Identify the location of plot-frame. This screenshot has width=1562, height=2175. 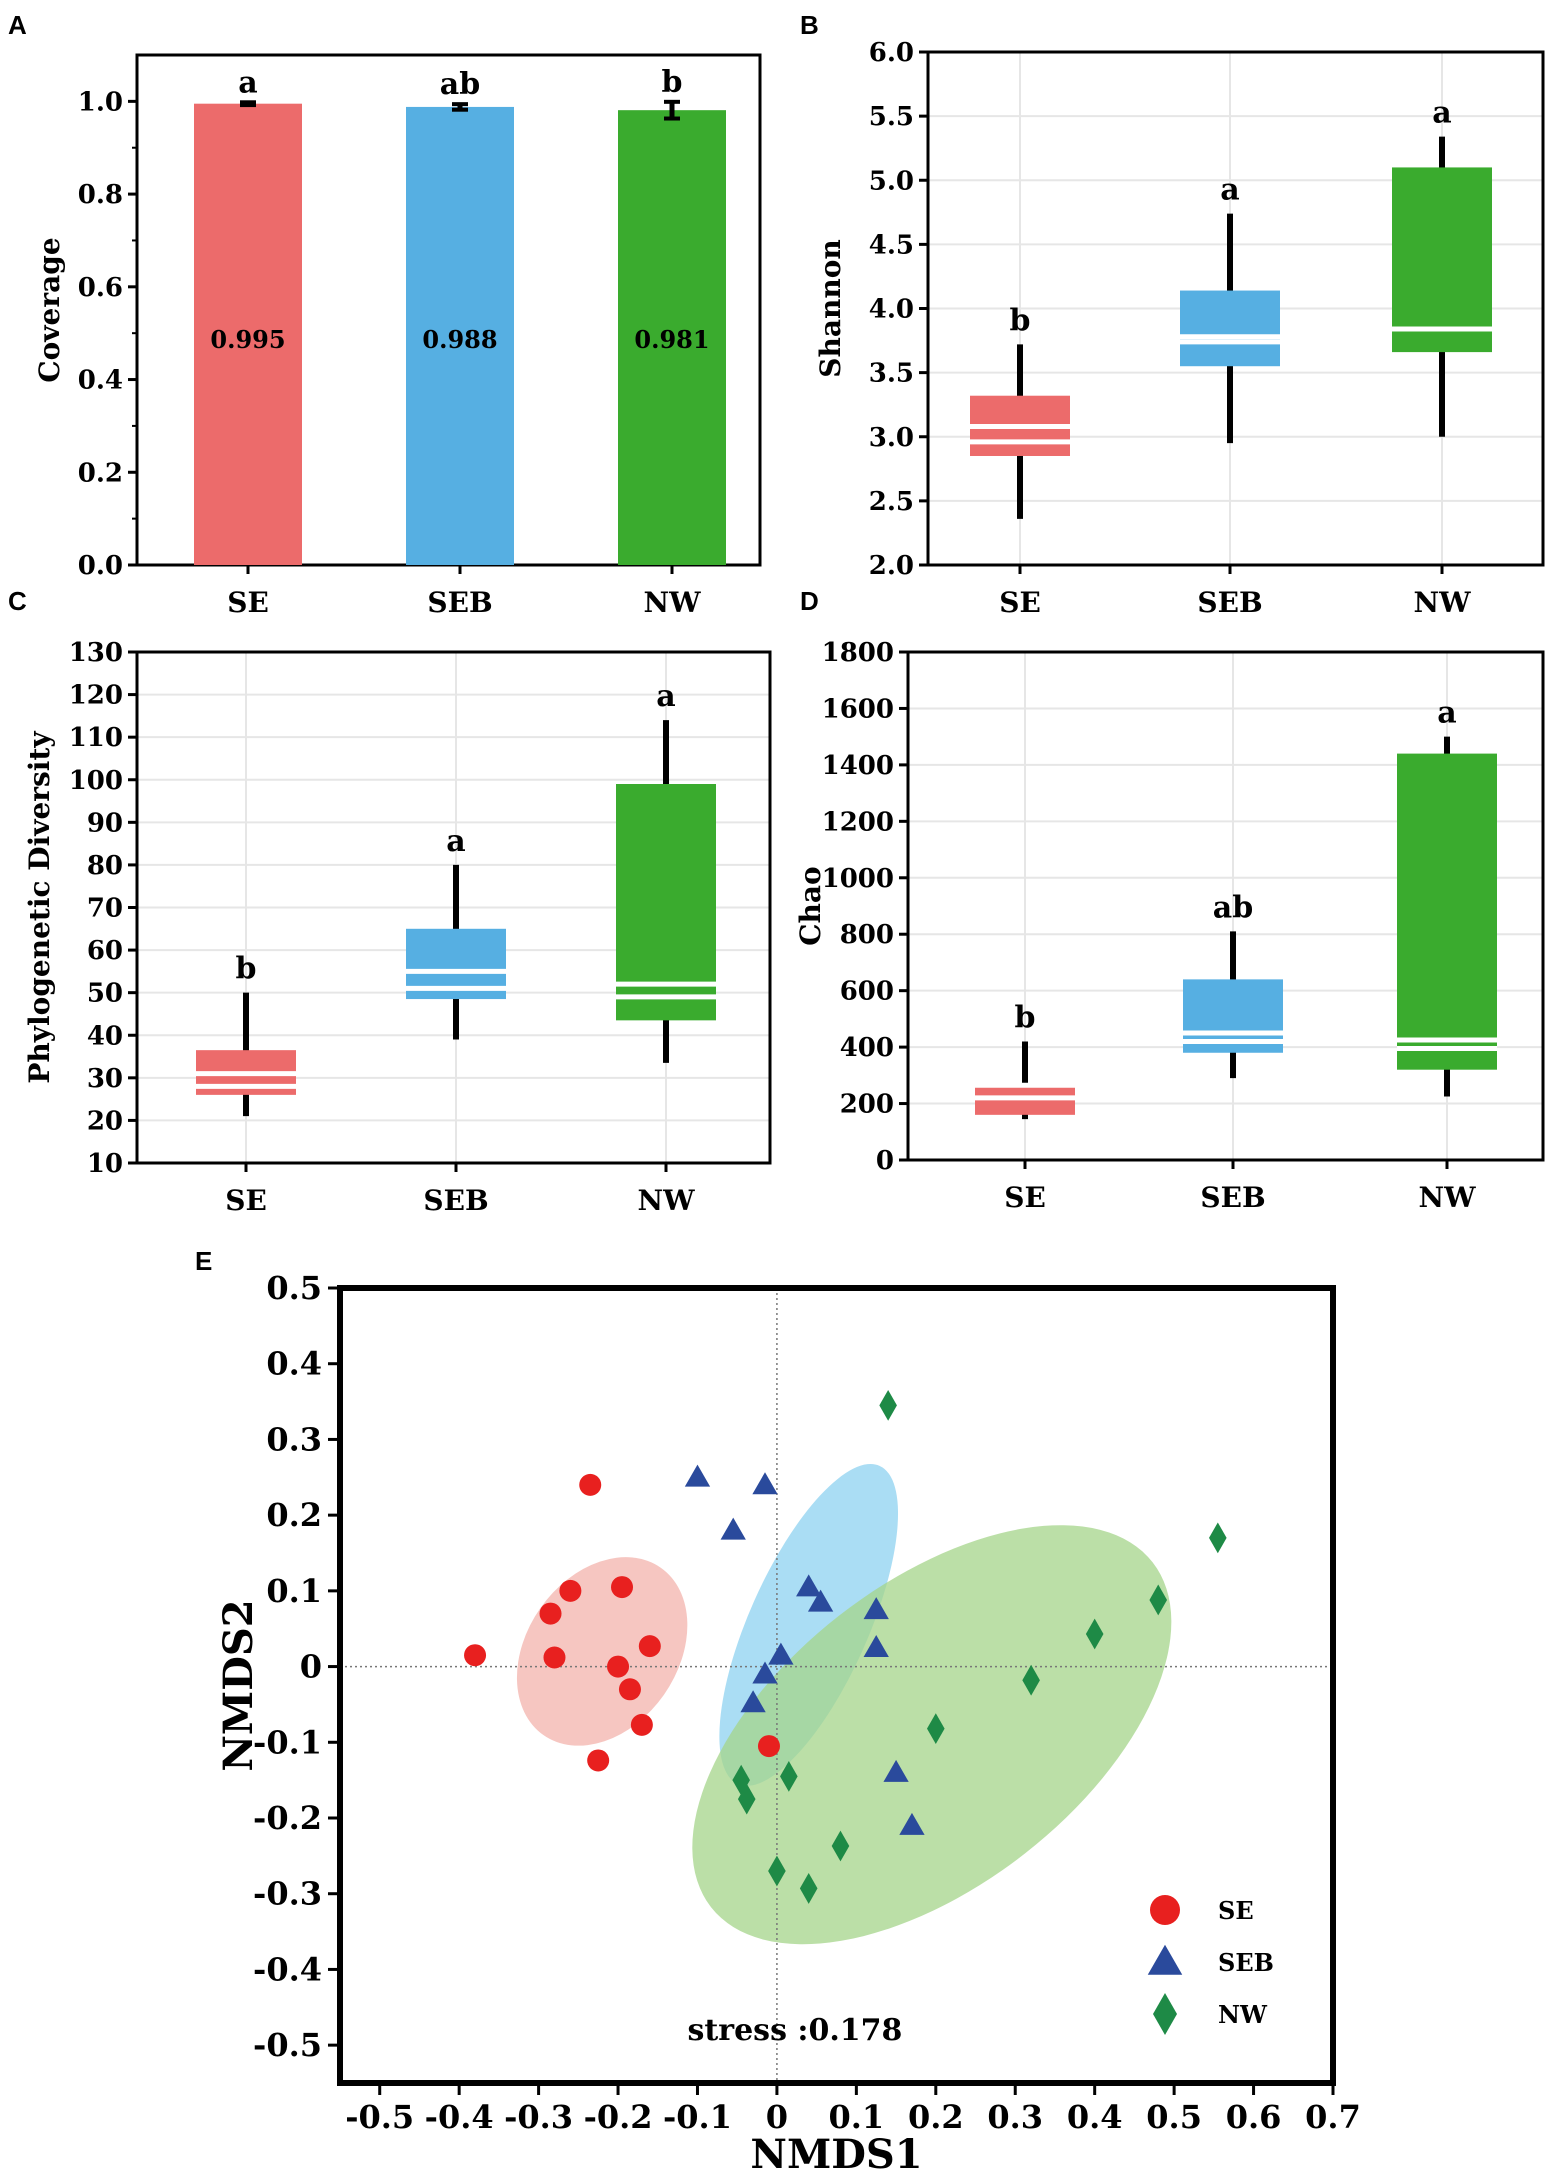
(1225, 906).